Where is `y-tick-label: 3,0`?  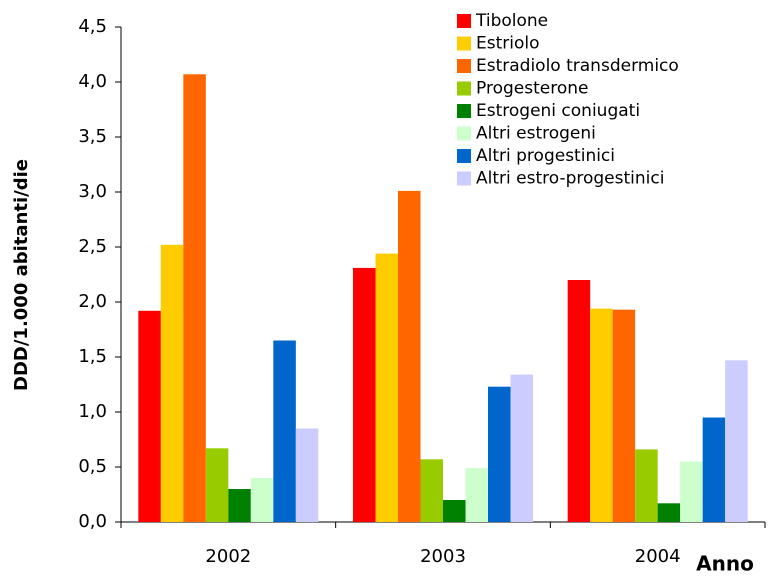
y-tick-label: 3,0 is located at coordinates (92, 191).